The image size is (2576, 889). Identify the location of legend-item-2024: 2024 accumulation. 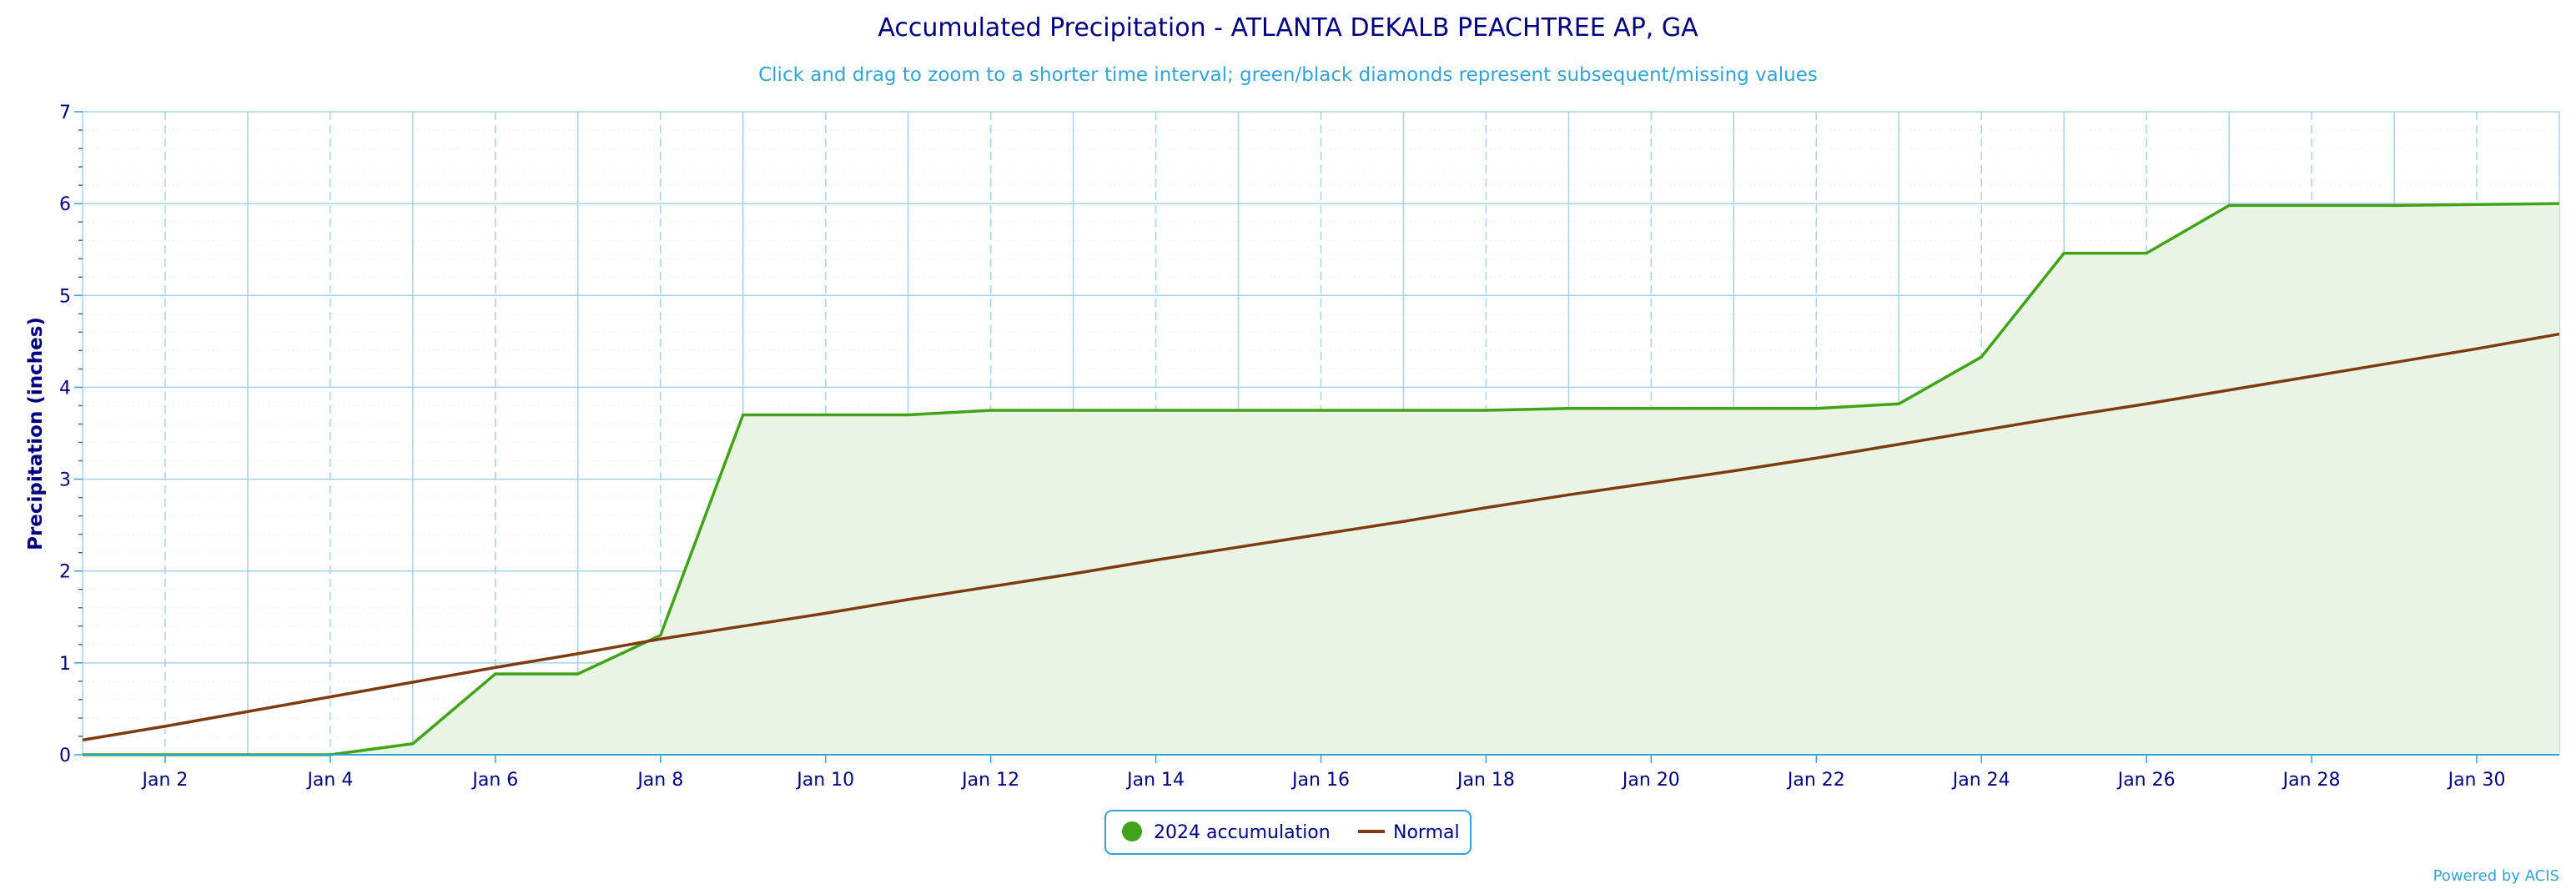
(1226, 832).